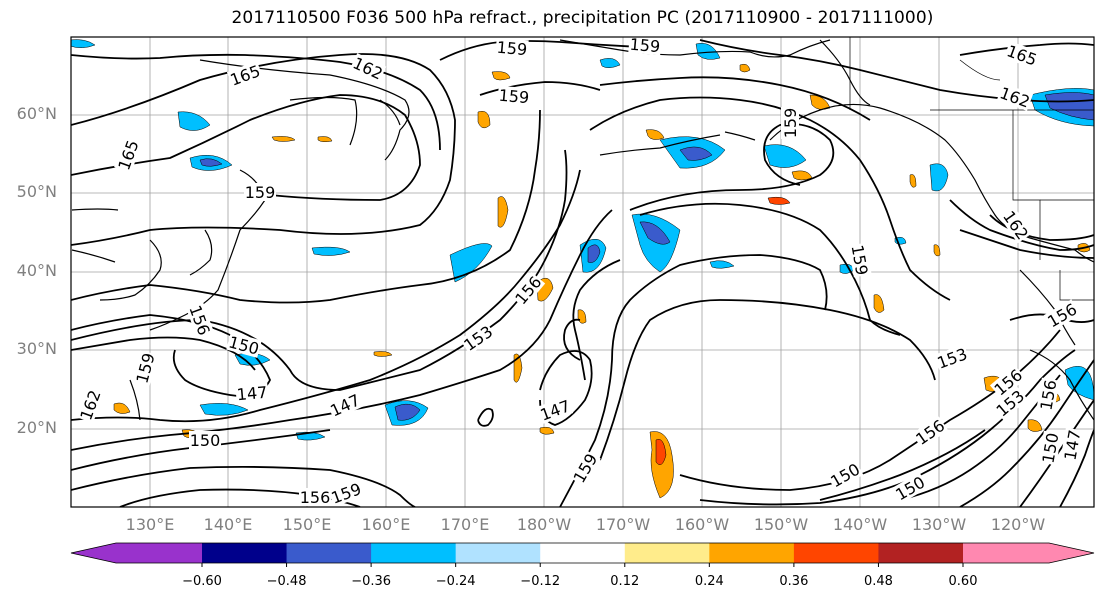  Describe the element at coordinates (623, 524) in the screenshot. I see `lon-label: 170°W` at that location.